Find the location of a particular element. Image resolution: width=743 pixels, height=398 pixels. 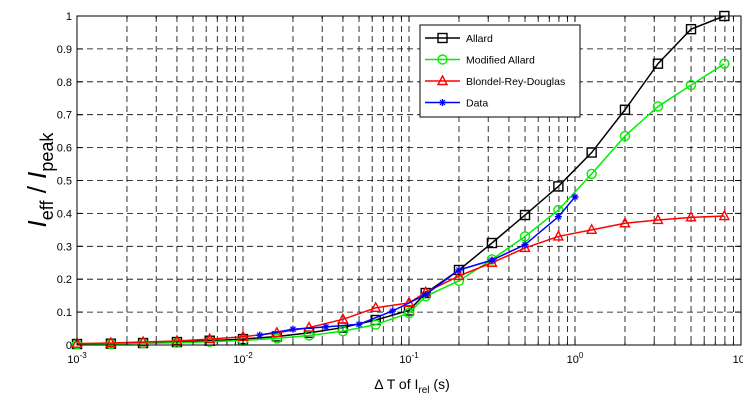

y-axis-title: Ieff / Ipeak is located at coordinates (39, 180).